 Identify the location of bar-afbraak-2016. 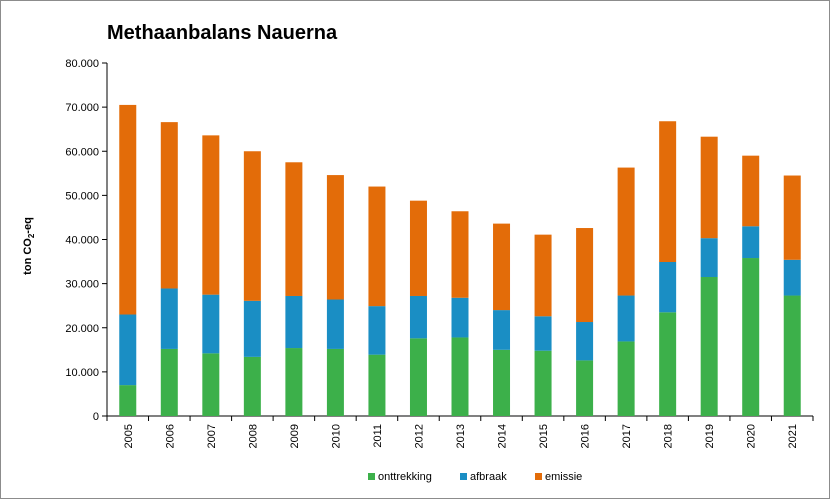
(585, 341).